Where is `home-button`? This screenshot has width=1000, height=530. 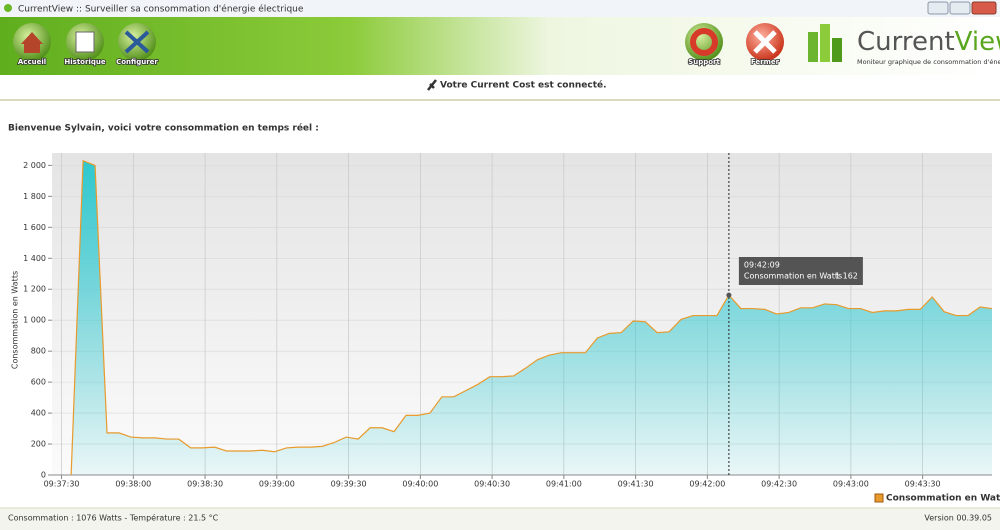 home-button is located at coordinates (32, 42).